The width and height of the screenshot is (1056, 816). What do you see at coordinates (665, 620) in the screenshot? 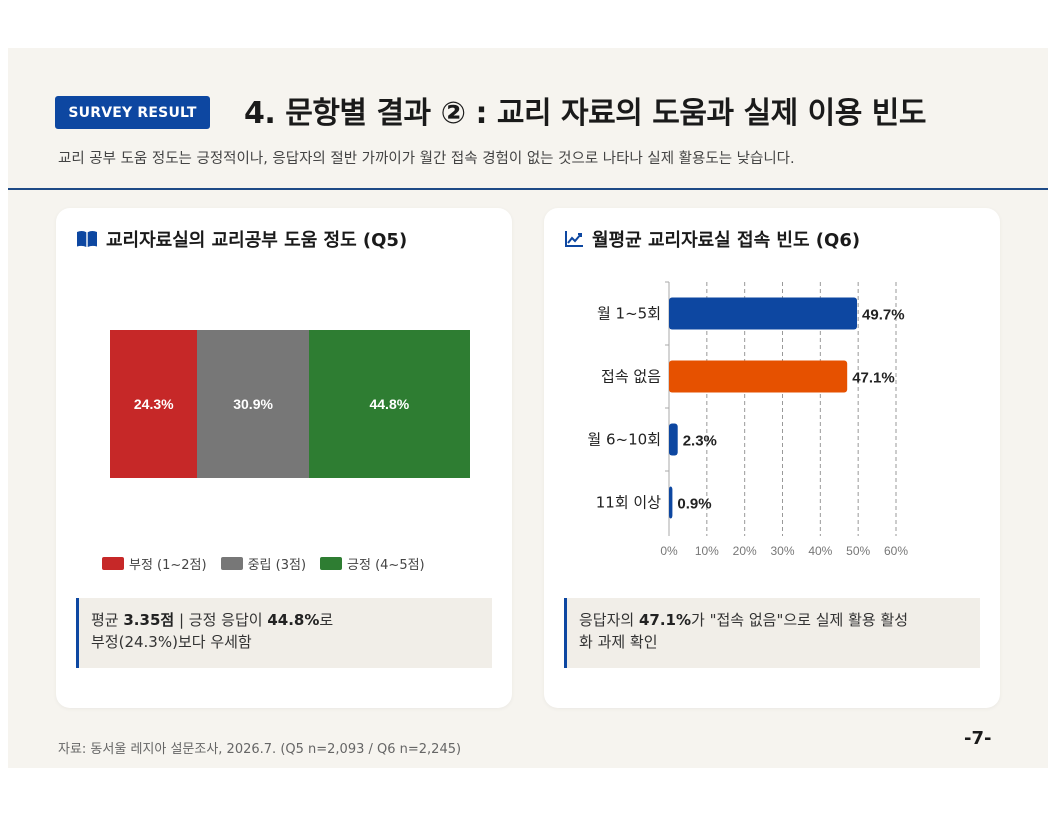
I see `note-no-access-pct: 47.1%` at bounding box center [665, 620].